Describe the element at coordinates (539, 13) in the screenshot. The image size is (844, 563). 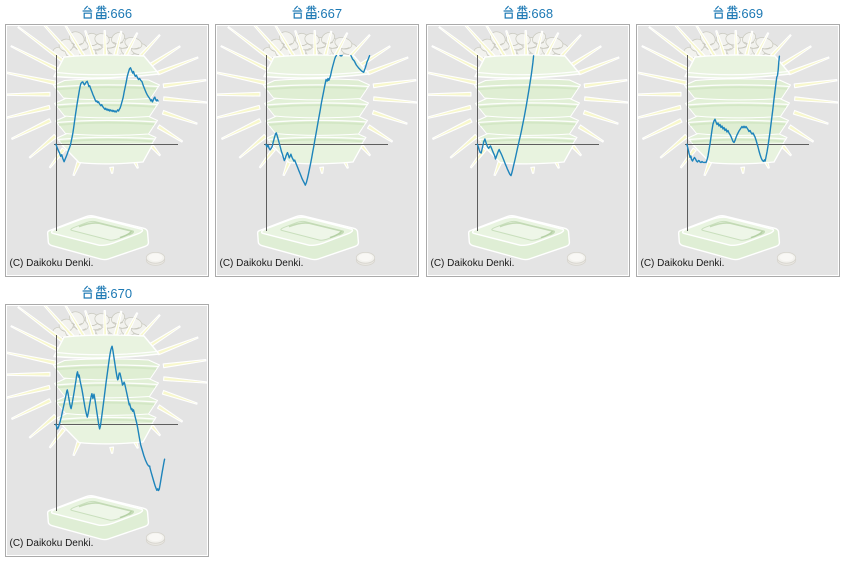
I see `svg-text: :668` at that location.